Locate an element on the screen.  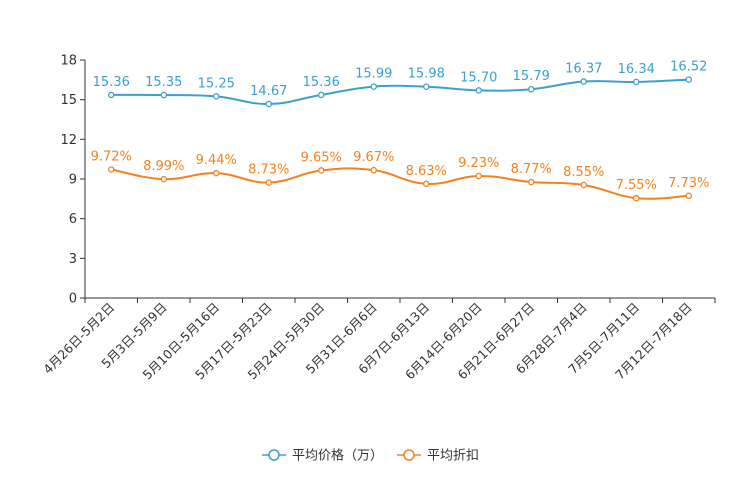
y-tick-label: 12 is located at coordinates (68, 140).